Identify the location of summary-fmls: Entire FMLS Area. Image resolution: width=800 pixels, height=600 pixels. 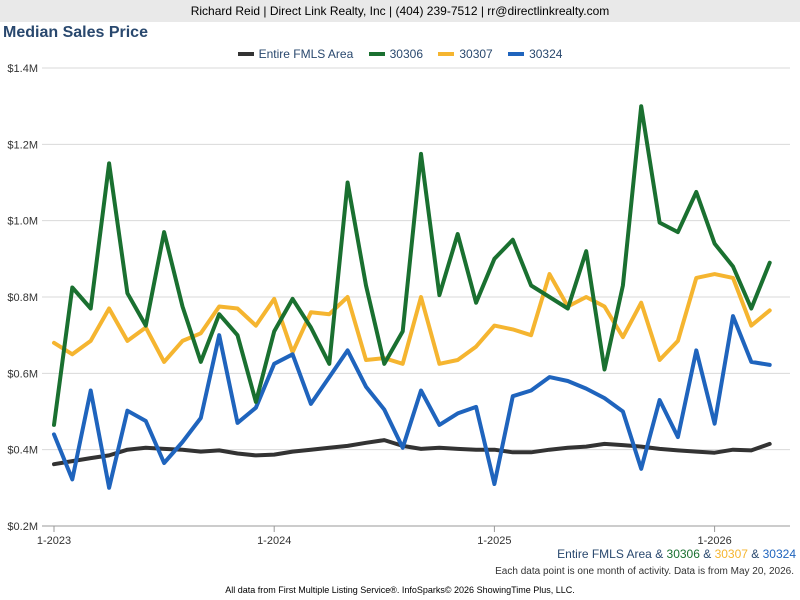
(604, 554).